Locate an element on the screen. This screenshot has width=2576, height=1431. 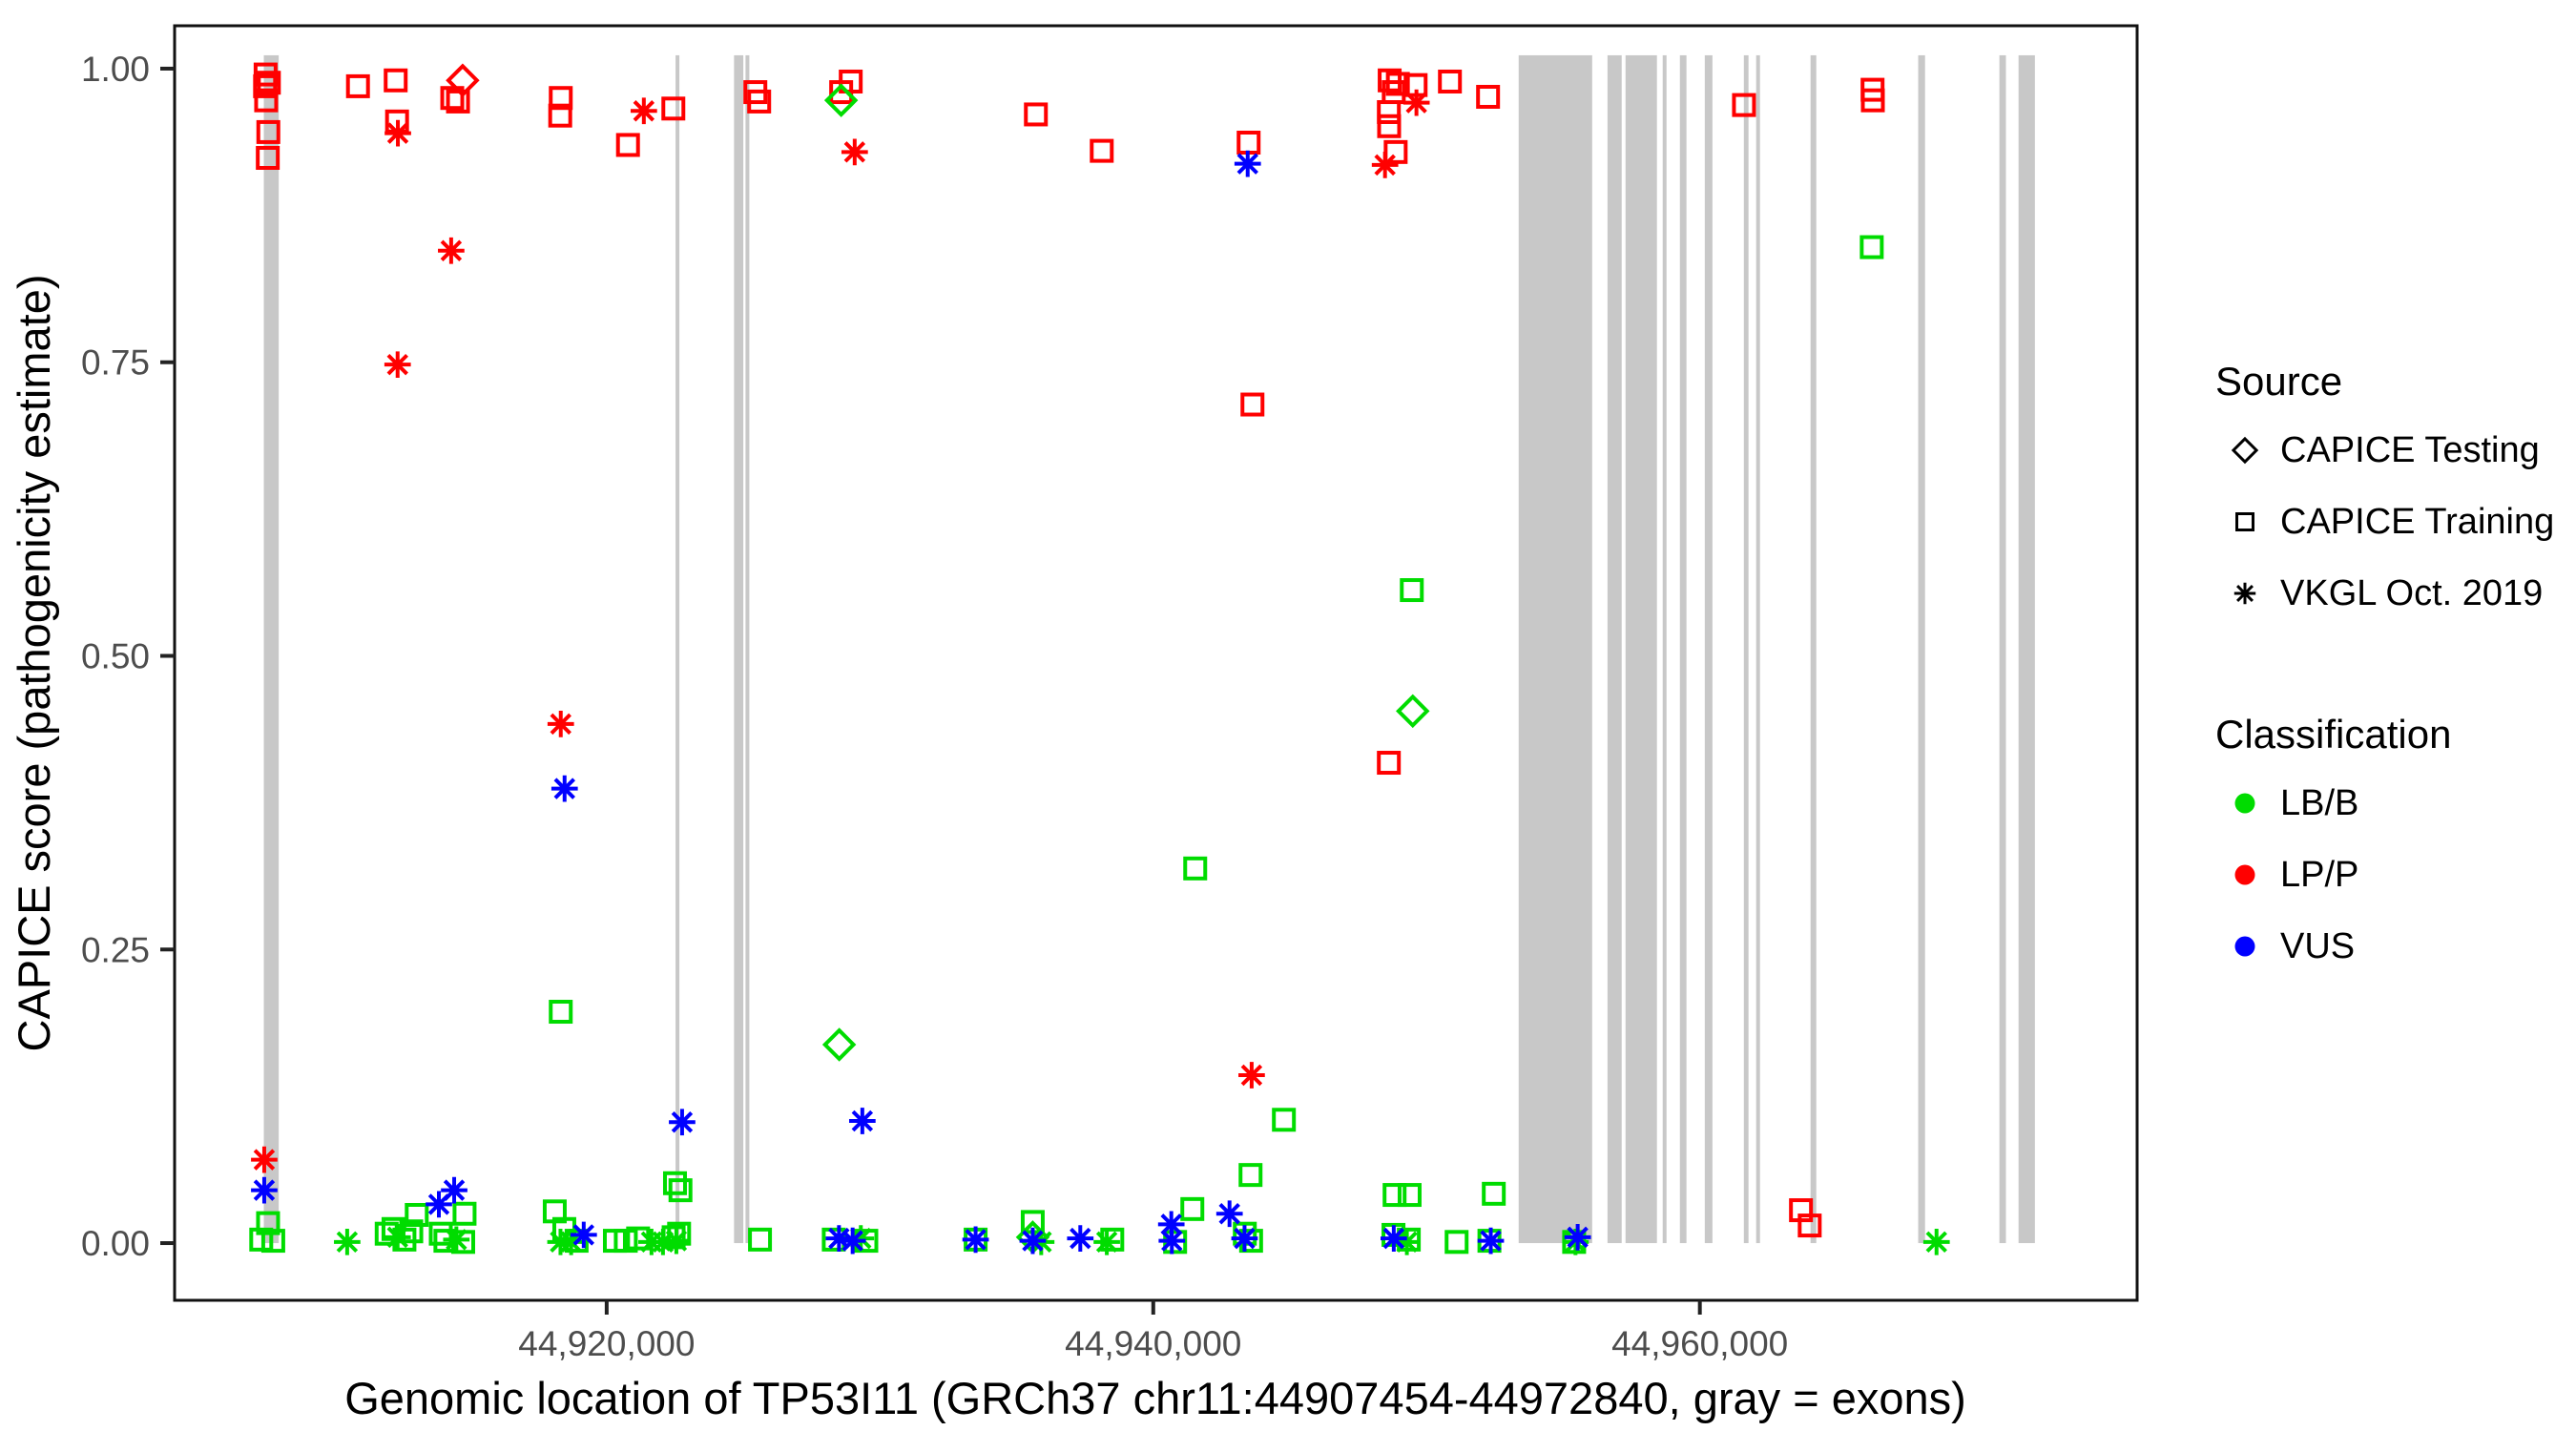
legend-item-capice-testing: CAPICE Testing is located at coordinates (2381, 450).